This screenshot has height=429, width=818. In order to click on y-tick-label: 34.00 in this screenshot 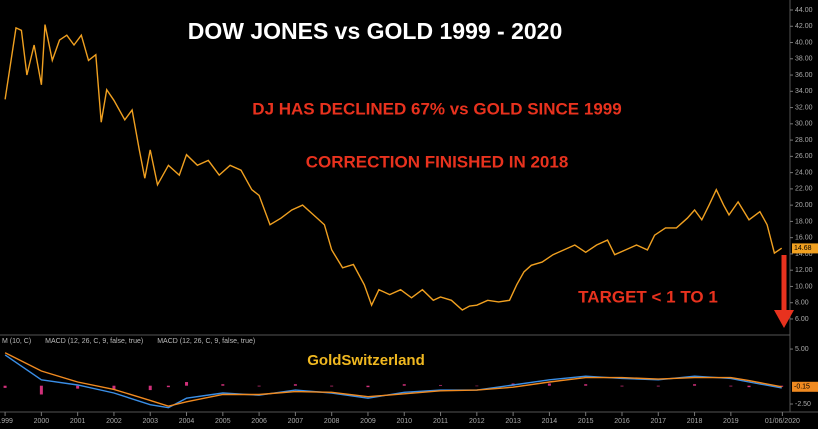, I will do `click(804, 91)`.